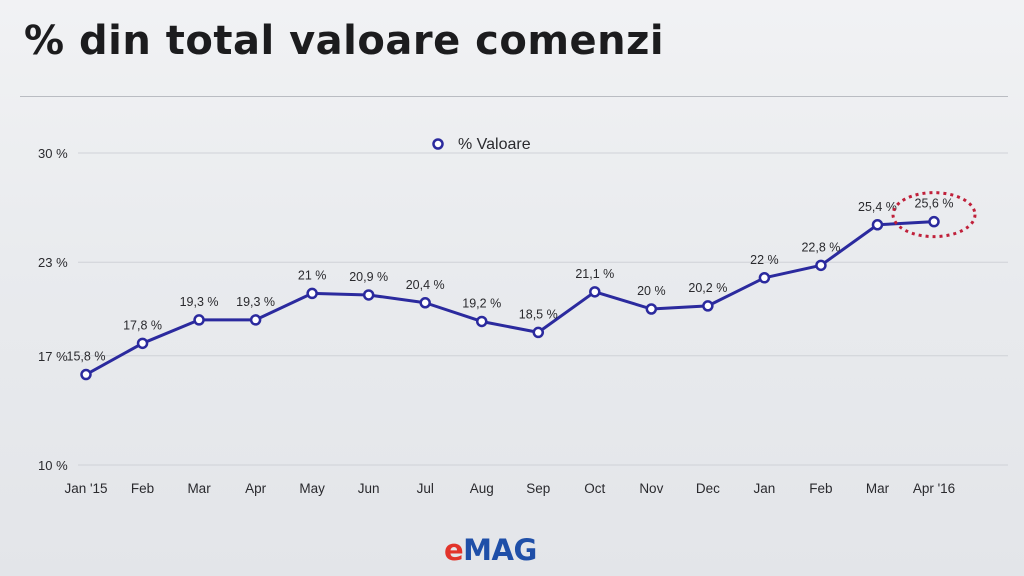 This screenshot has width=1024, height=576. Describe the element at coordinates (86, 357) in the screenshot. I see `data-label: 15,8 %` at that location.